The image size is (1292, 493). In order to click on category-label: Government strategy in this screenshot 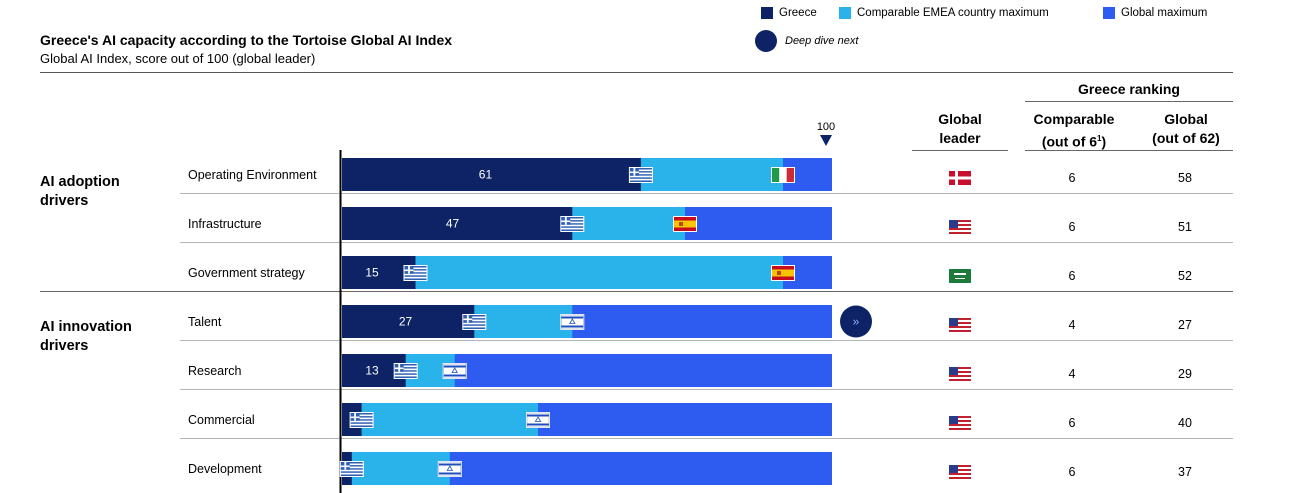, I will do `click(246, 273)`.